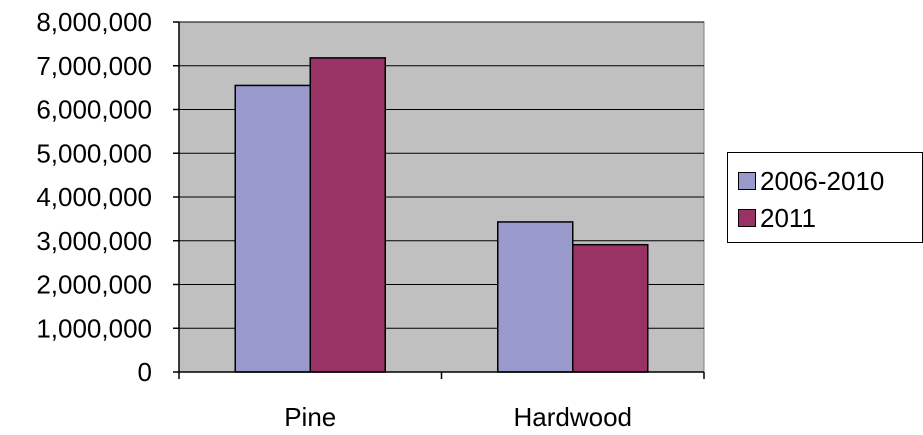  Describe the element at coordinates (94, 285) in the screenshot. I see `y-tick-label: 2,000,000` at that location.